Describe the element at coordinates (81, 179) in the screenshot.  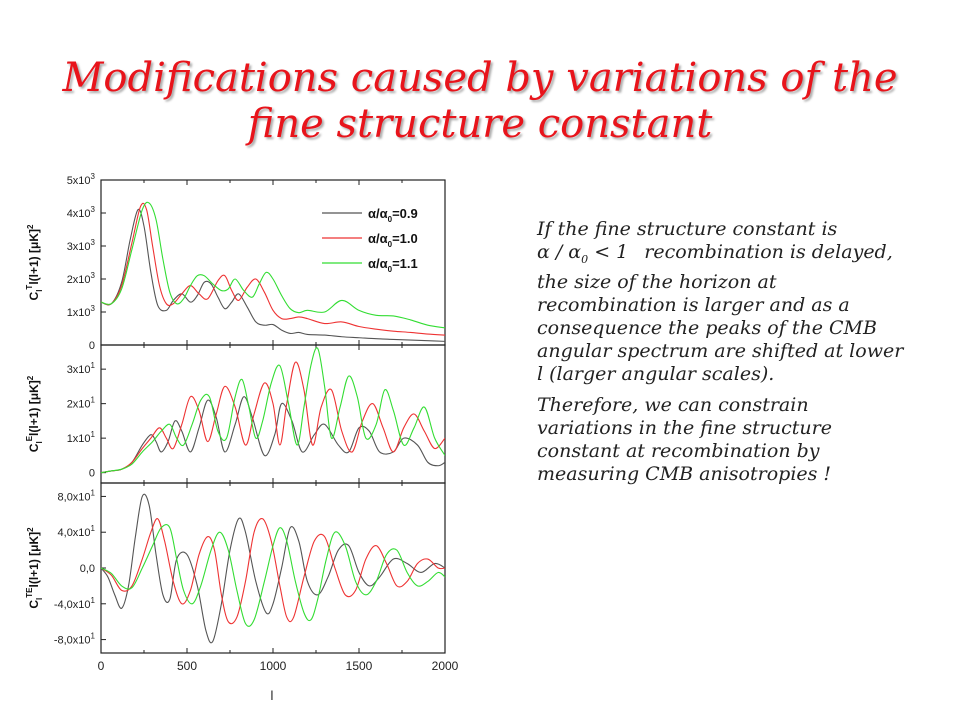
I see `y-tick-label-0-5: 5x10³` at that location.